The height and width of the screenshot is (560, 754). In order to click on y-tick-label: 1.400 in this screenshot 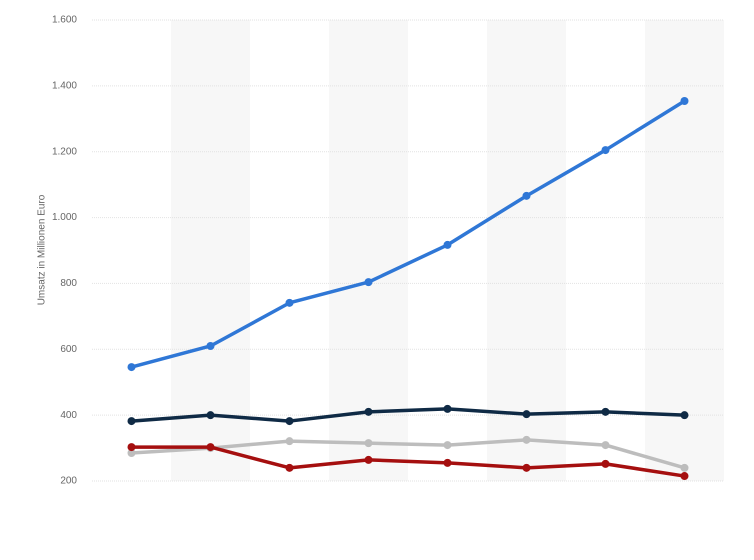, I will do `click(64, 85)`.